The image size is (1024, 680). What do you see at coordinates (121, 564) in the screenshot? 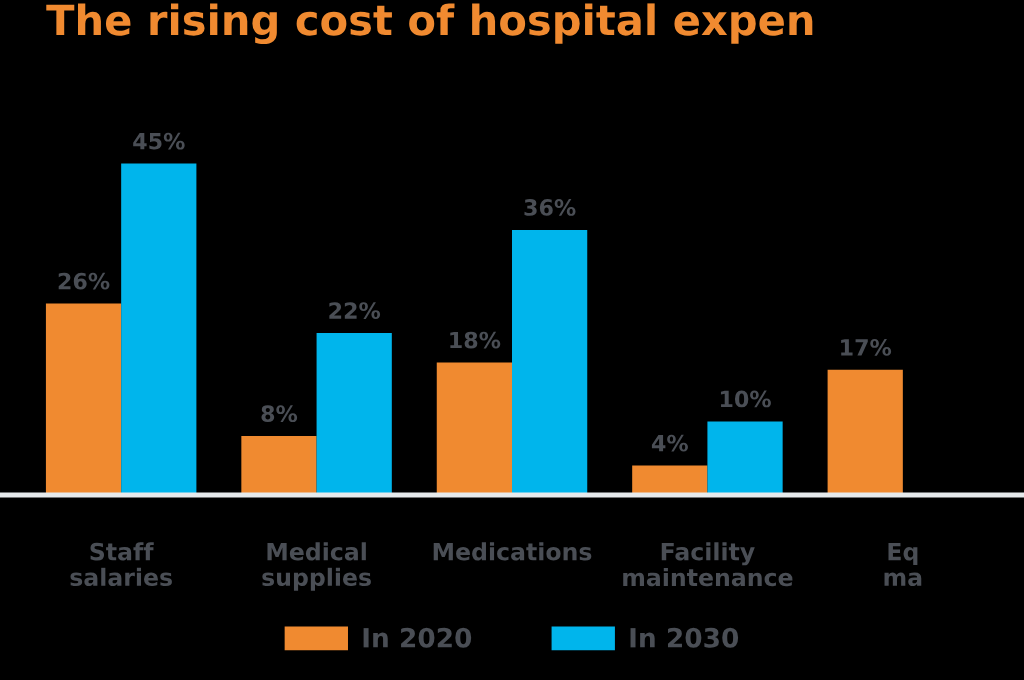
I see `x-tick-label: Staff salaries` at bounding box center [121, 564].